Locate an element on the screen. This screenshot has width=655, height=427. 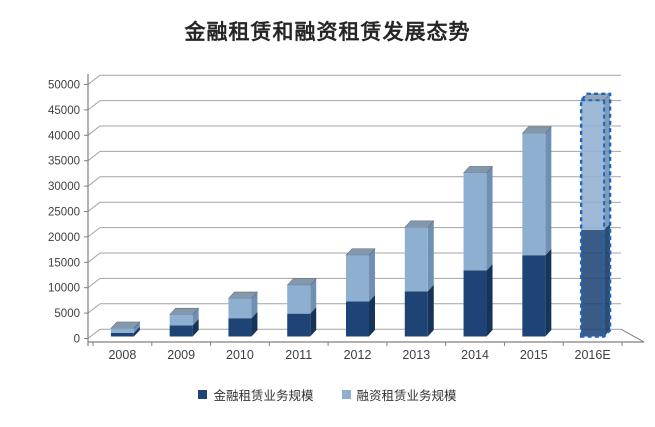
y-axis-label: 10000 is located at coordinates (64, 289).